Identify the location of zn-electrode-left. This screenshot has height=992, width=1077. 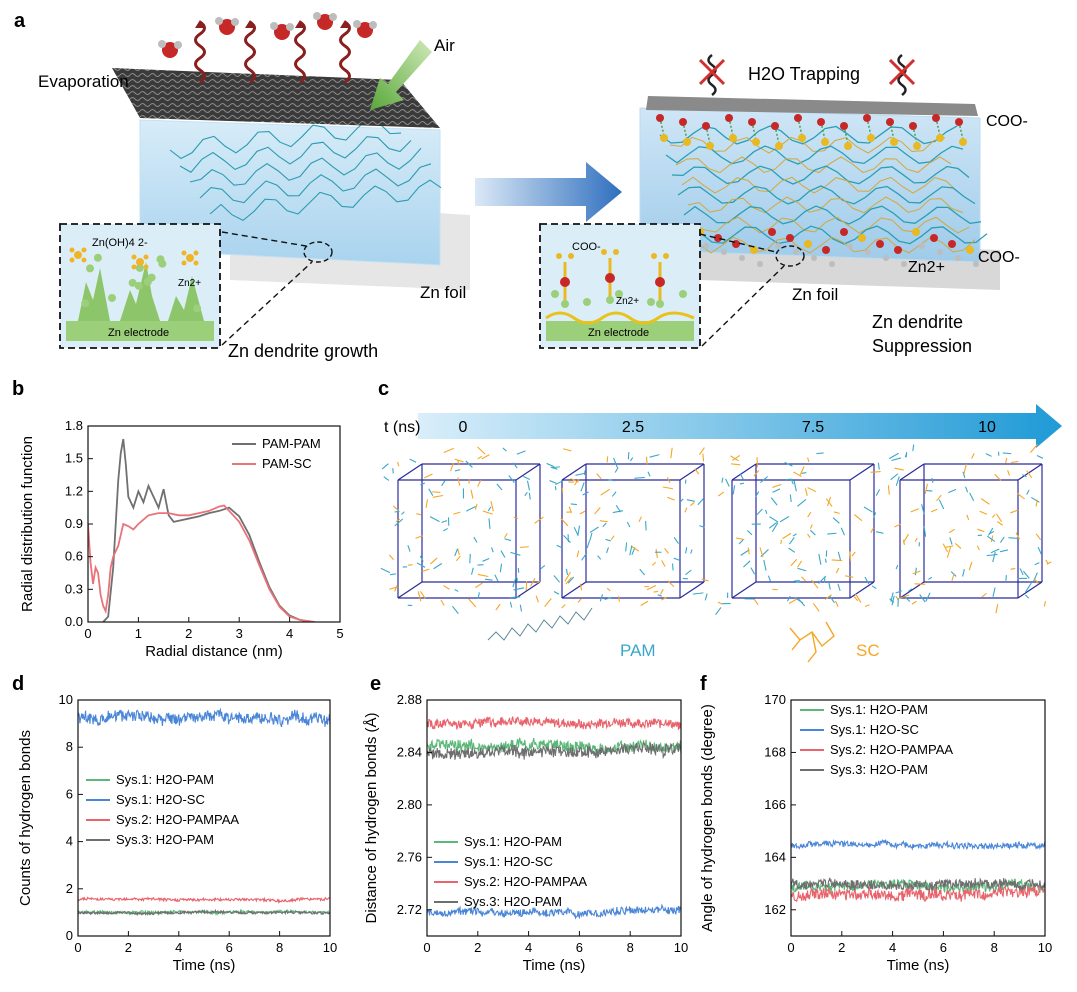
(140, 331).